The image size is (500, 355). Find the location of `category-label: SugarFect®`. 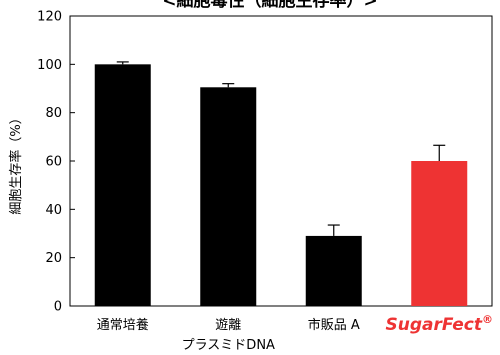

category-label: SugarFect® is located at coordinates (439, 324).